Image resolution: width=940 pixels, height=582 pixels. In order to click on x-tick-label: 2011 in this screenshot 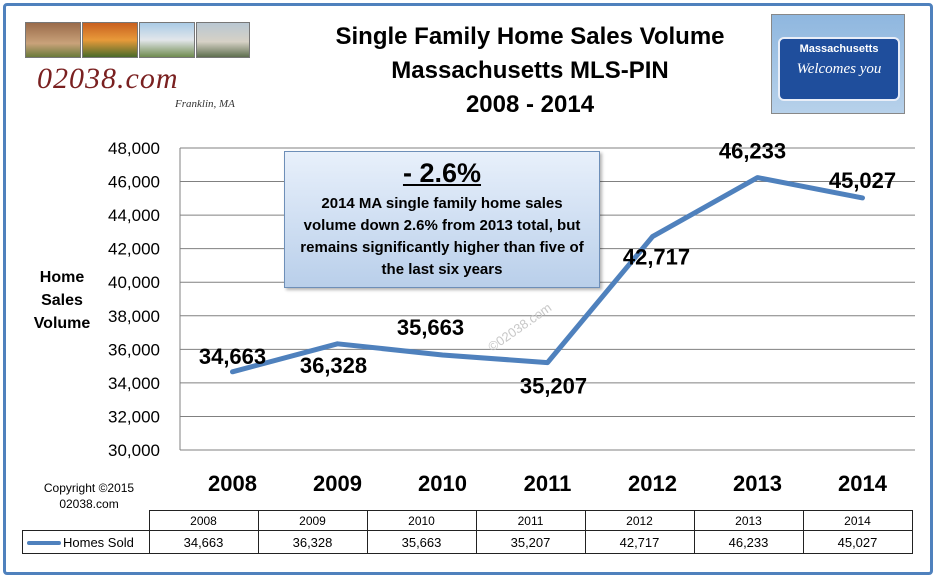, I will do `click(548, 483)`.